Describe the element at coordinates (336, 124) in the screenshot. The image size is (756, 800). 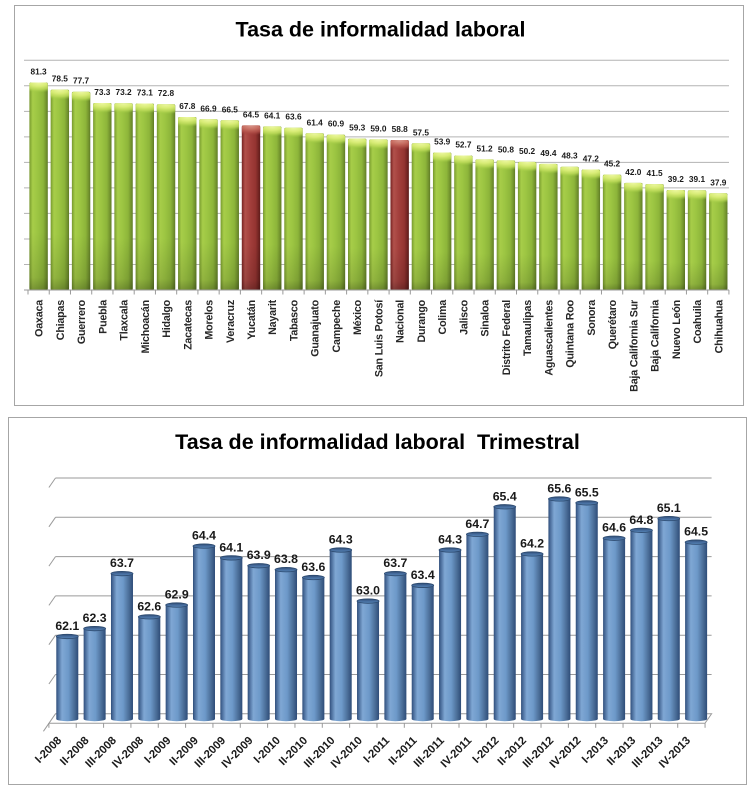
I see `svg-text: 60.9` at that location.